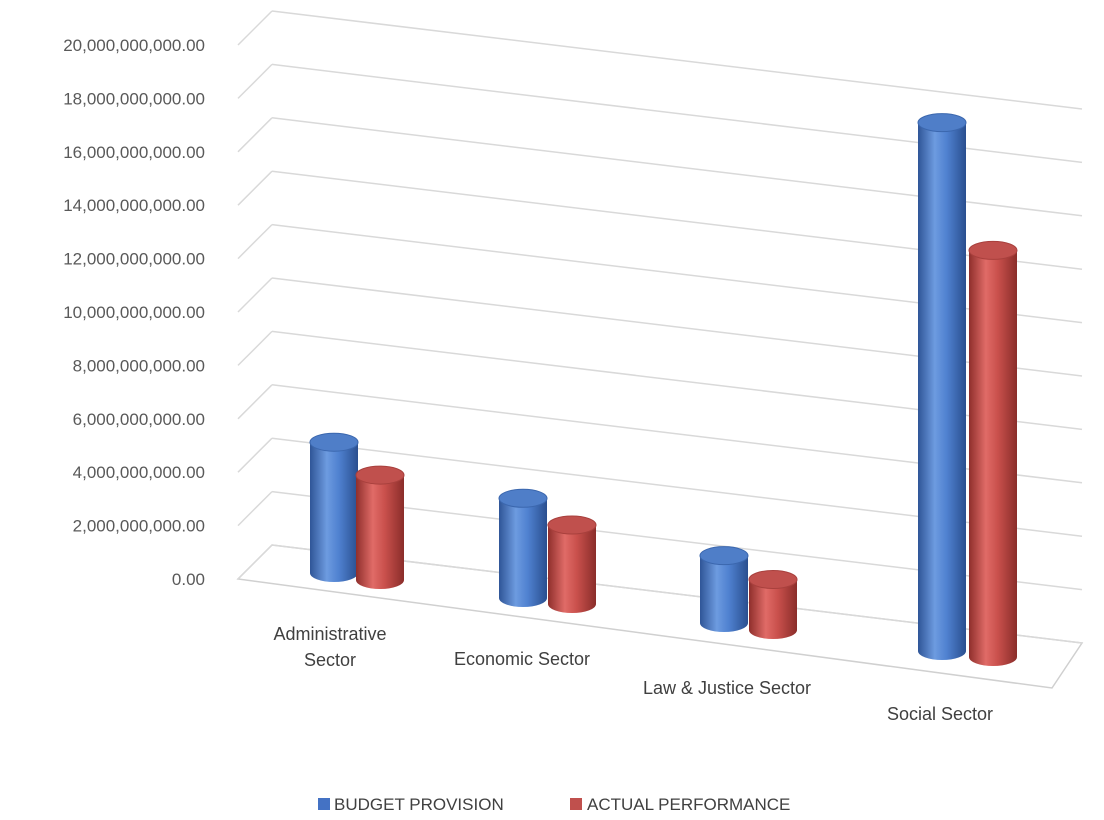 This screenshot has width=1104, height=820. I want to click on y-tick-label: 20,000,000,000.00, so click(134, 45).